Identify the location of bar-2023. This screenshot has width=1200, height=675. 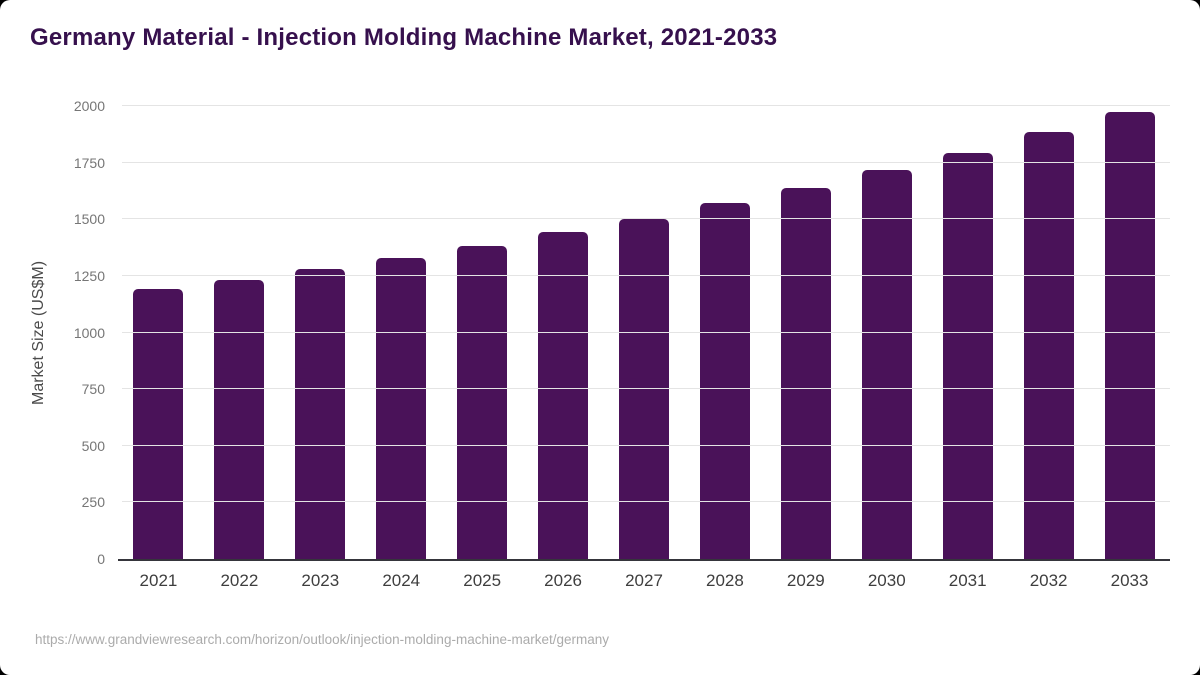
(320, 413).